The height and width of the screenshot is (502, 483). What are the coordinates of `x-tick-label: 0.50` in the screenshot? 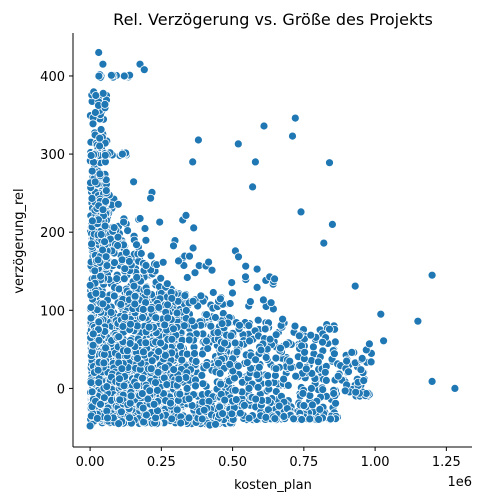 It's located at (232, 462).